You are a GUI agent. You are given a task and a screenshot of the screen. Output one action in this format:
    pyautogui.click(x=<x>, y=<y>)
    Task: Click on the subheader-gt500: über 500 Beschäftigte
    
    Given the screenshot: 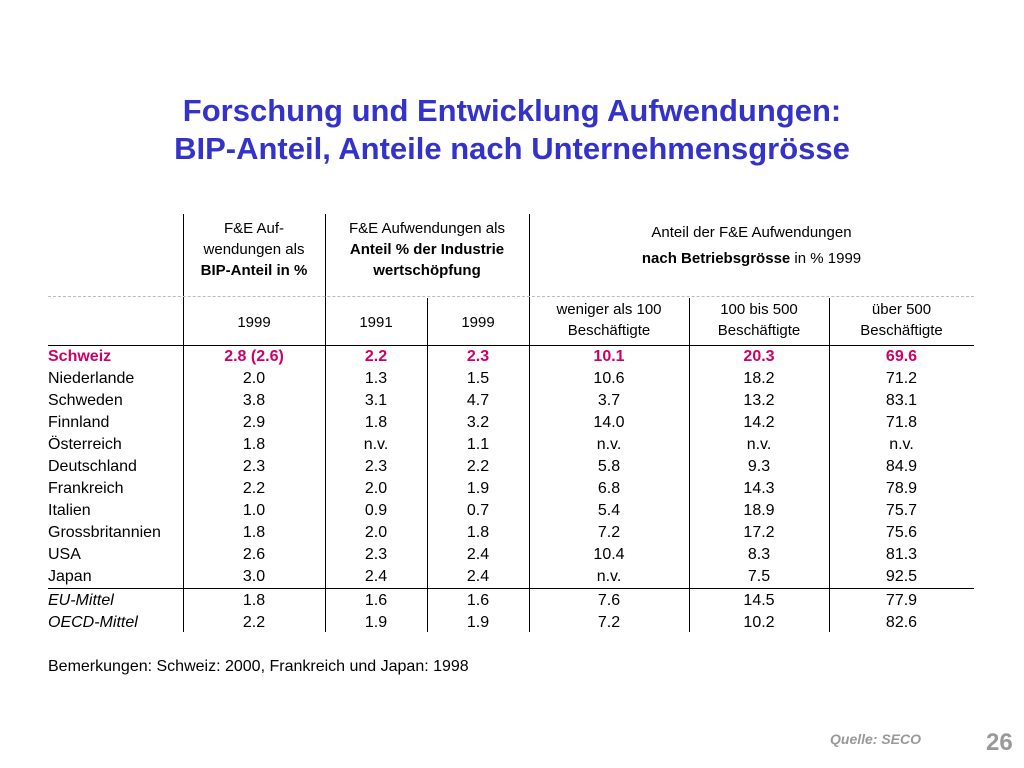 What is the action you would take?
    pyautogui.click(x=901, y=320)
    